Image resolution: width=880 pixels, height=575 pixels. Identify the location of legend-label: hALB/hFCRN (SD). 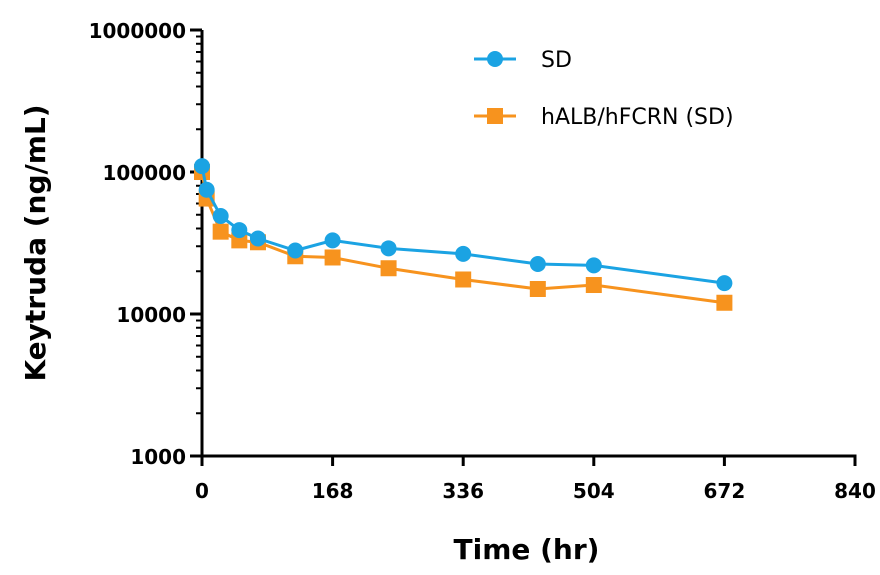
(637, 117).